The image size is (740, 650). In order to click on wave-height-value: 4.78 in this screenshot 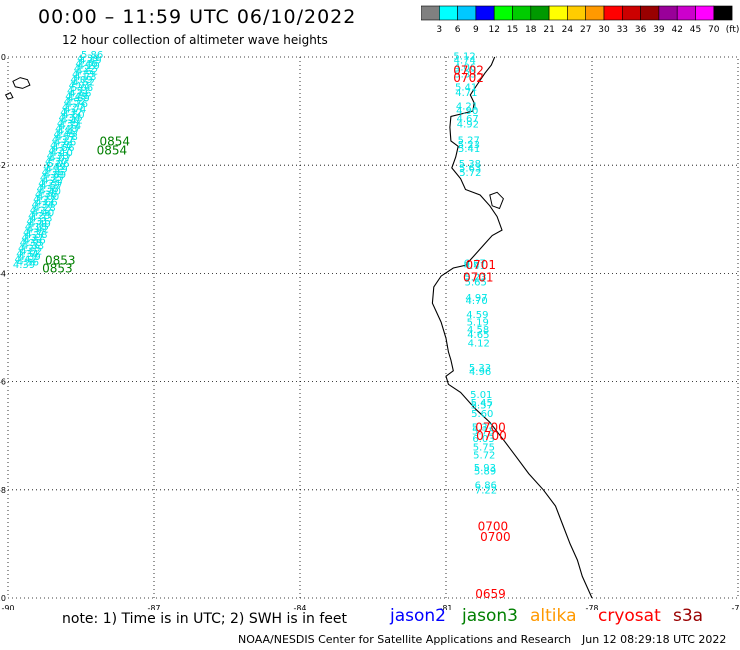, I will do `click(67, 137)`.